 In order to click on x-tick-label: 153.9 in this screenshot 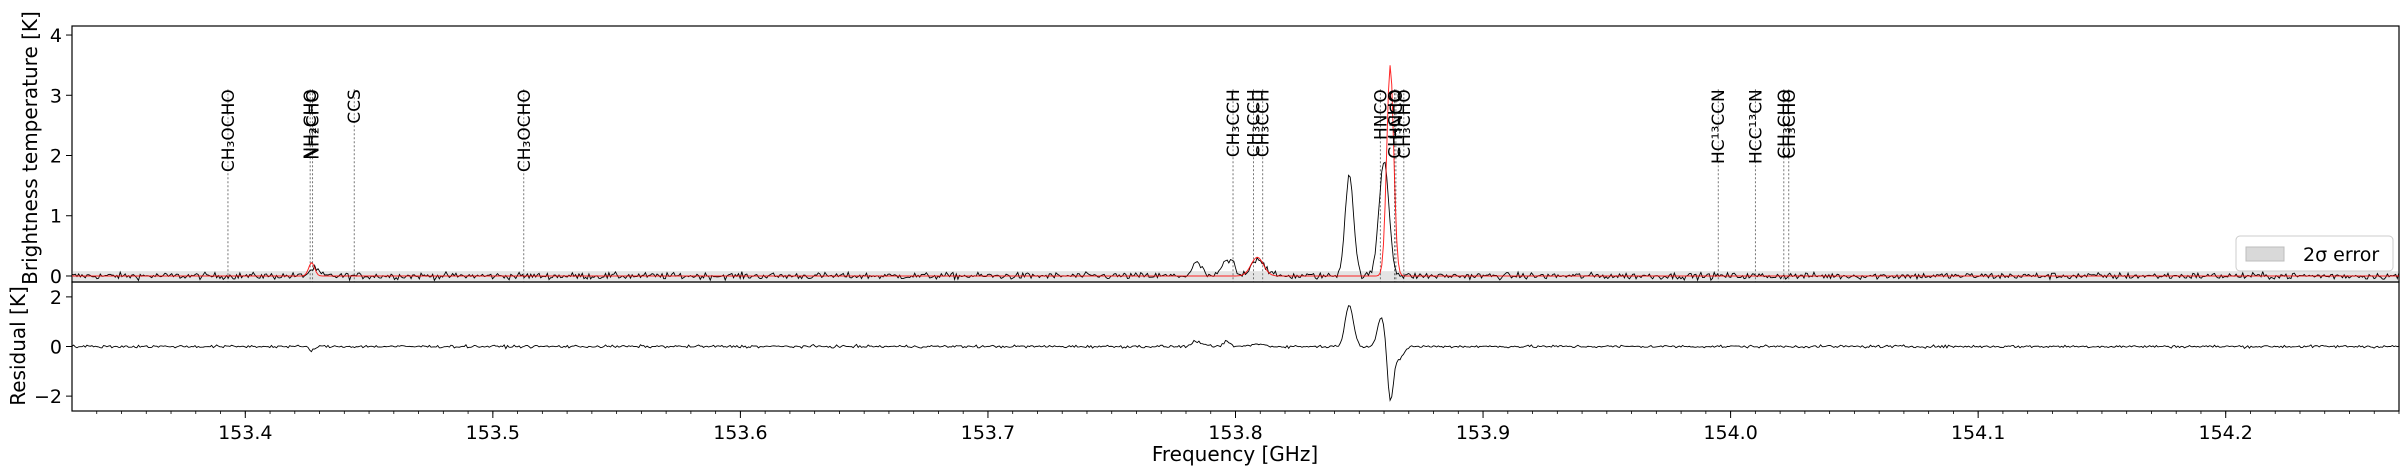, I will do `click(1483, 433)`.